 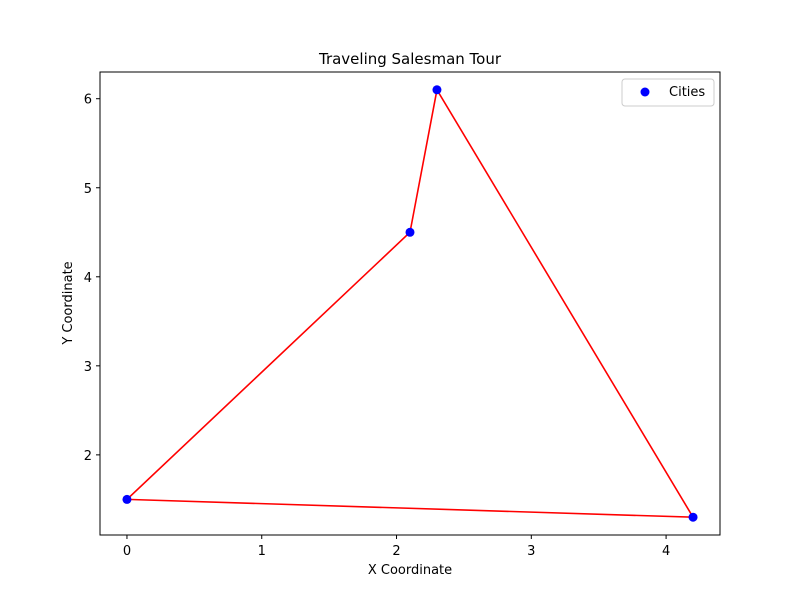 What do you see at coordinates (127, 551) in the screenshot?
I see `x-tick-label: 0` at bounding box center [127, 551].